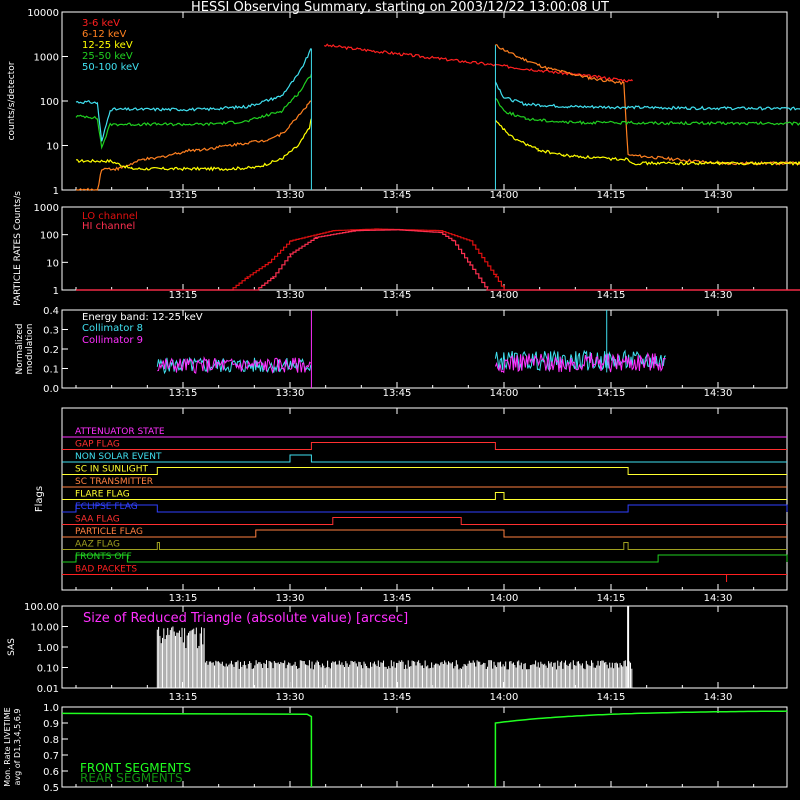  I want to click on y-tick-label: 0.0, so click(51, 389).